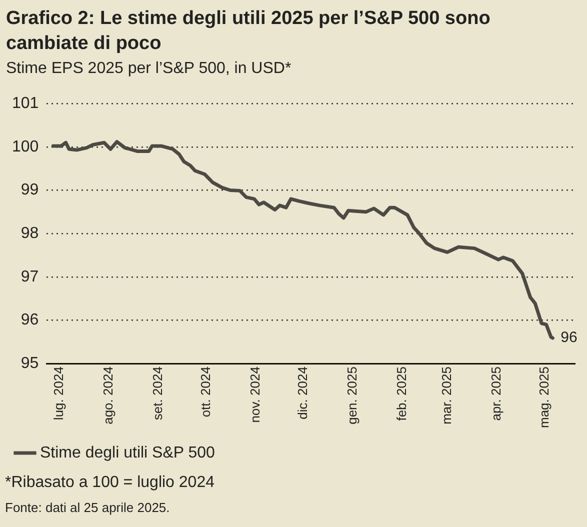  Describe the element at coordinates (446, 395) in the screenshot. I see `x-tick-label: mar. 2025` at that location.